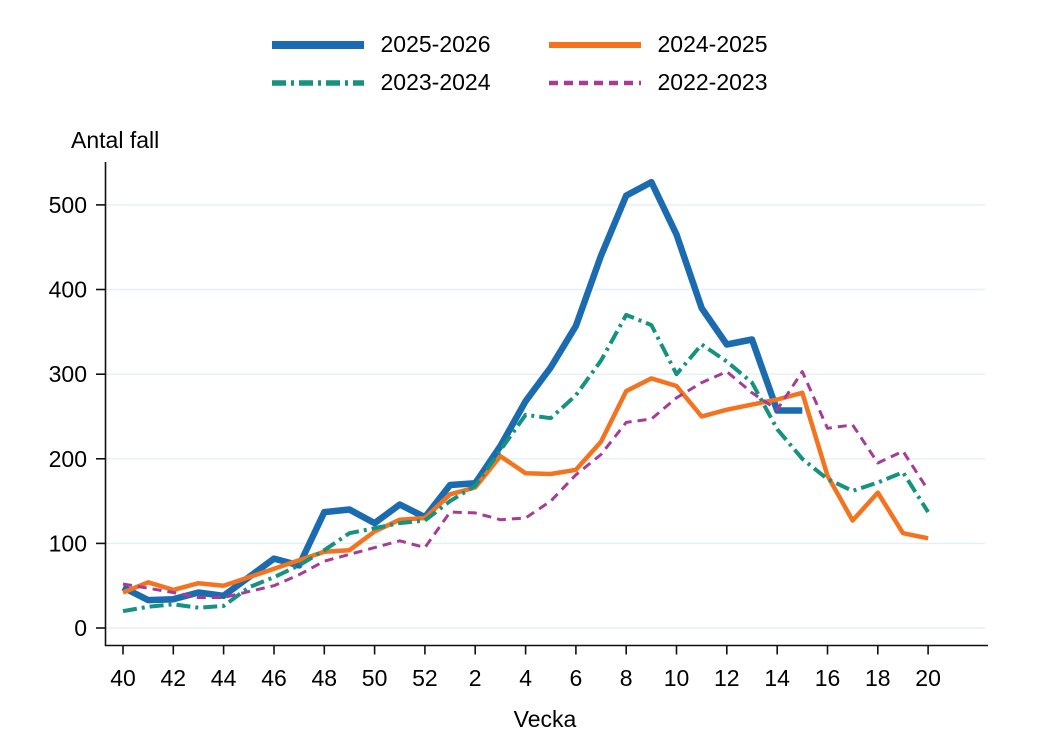  What do you see at coordinates (677, 678) in the screenshot?
I see `x-tick-label-10: 10` at bounding box center [677, 678].